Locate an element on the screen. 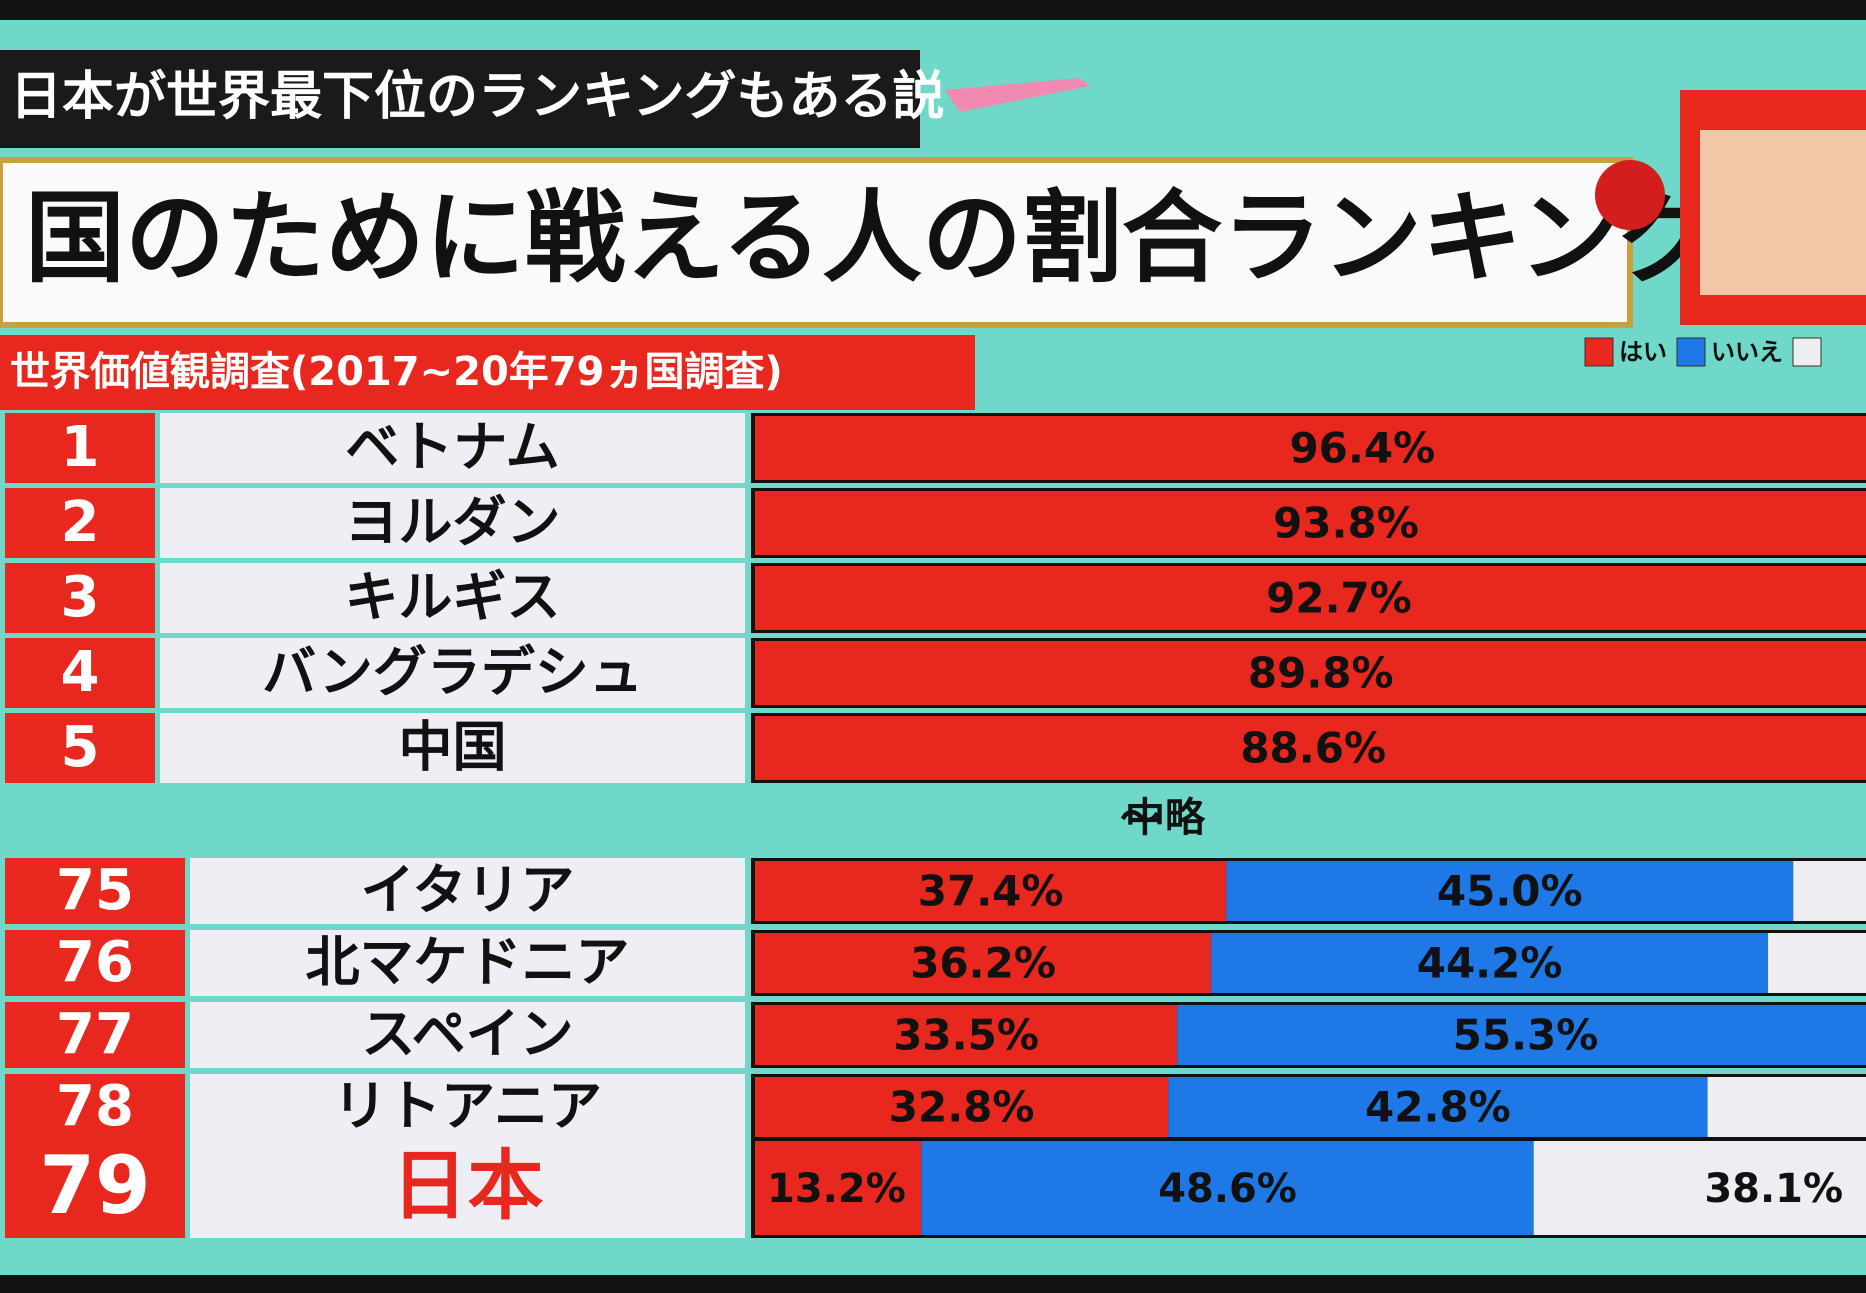  country: 中国 is located at coordinates (453, 747).